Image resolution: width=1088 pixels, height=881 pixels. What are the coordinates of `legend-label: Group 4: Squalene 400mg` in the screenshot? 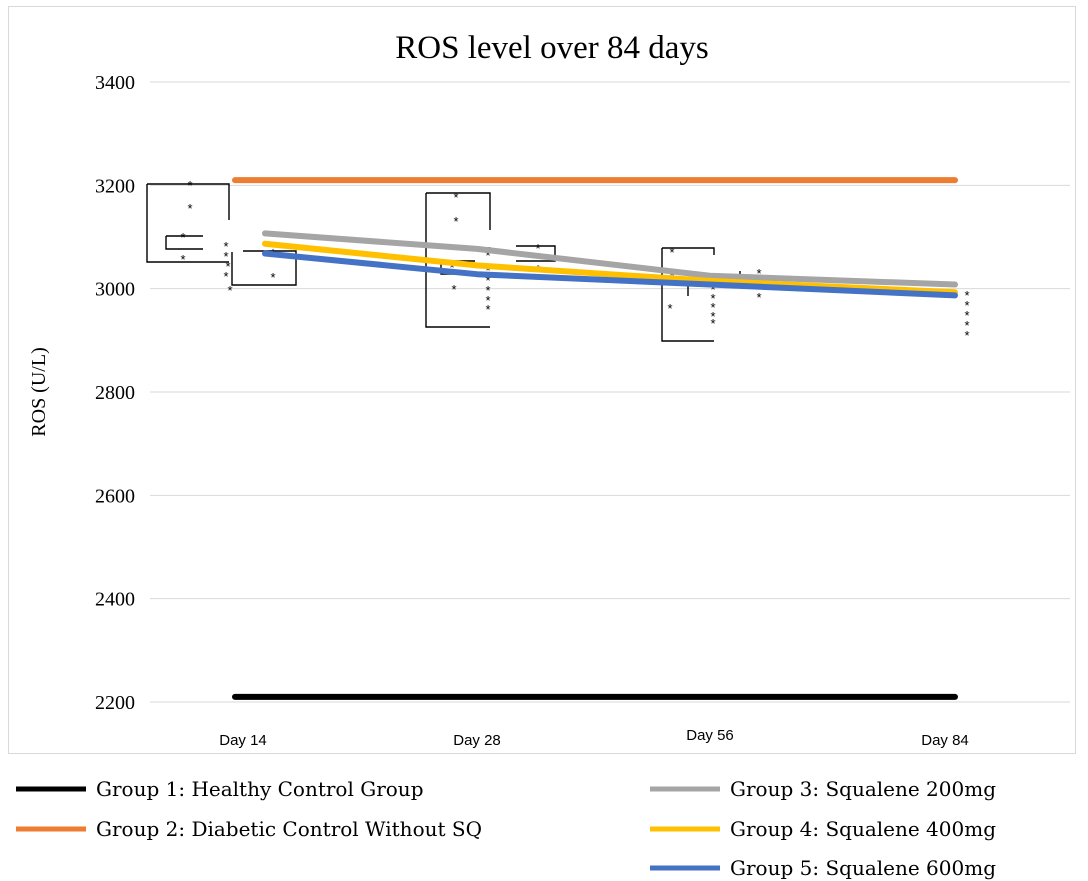 It's located at (863, 829).